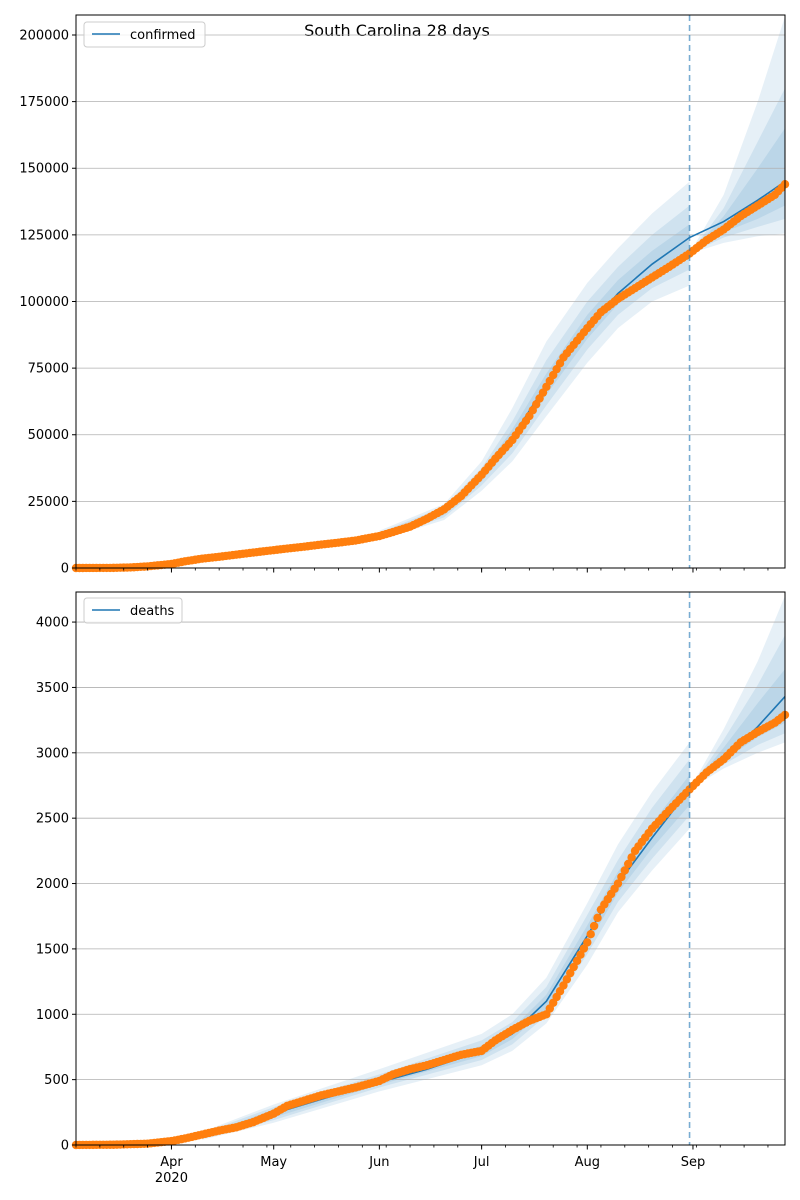 Image resolution: width=800 pixels, height=1200 pixels. Describe the element at coordinates (397, 30) in the screenshot. I see `figure-title: South Carolina 28 days` at that location.